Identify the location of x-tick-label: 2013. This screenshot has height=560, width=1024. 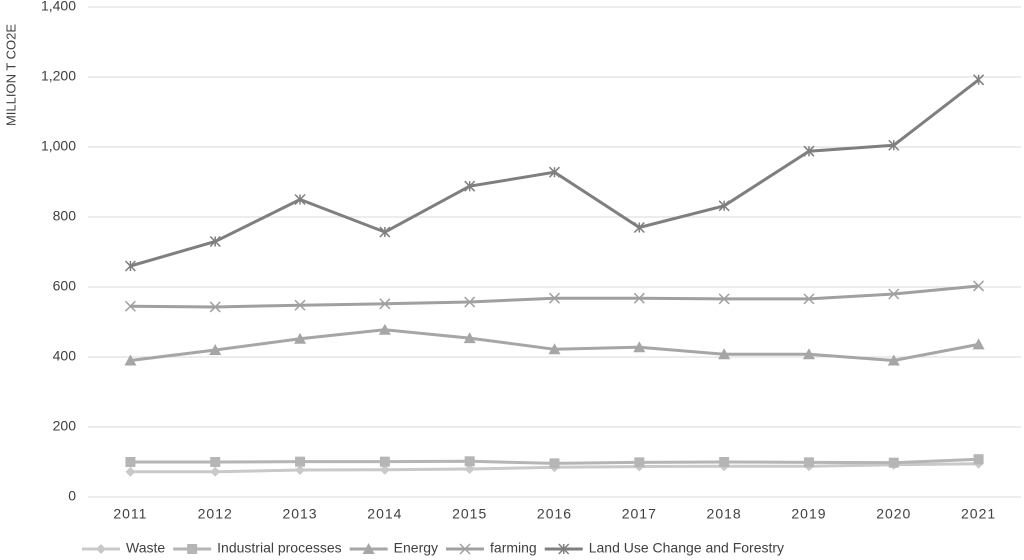
(299, 514).